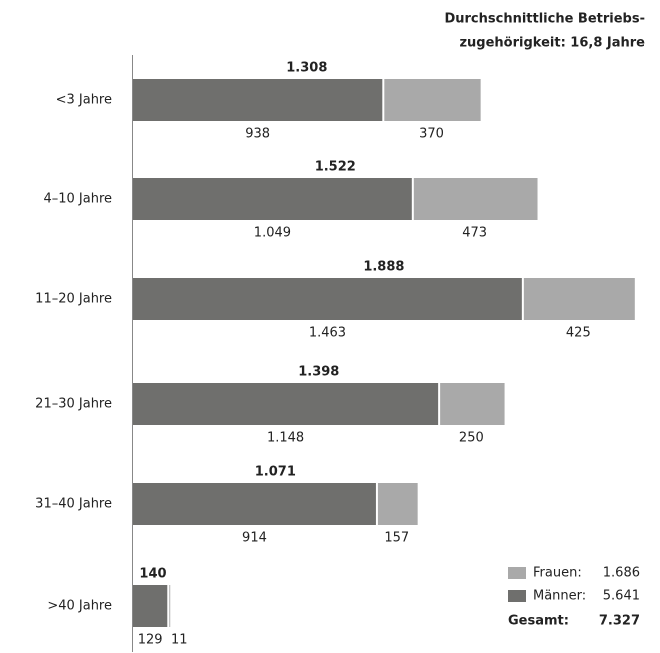 The image size is (660, 653). Describe the element at coordinates (383, 267) in the screenshot. I see `total-label: 1.888` at that location.